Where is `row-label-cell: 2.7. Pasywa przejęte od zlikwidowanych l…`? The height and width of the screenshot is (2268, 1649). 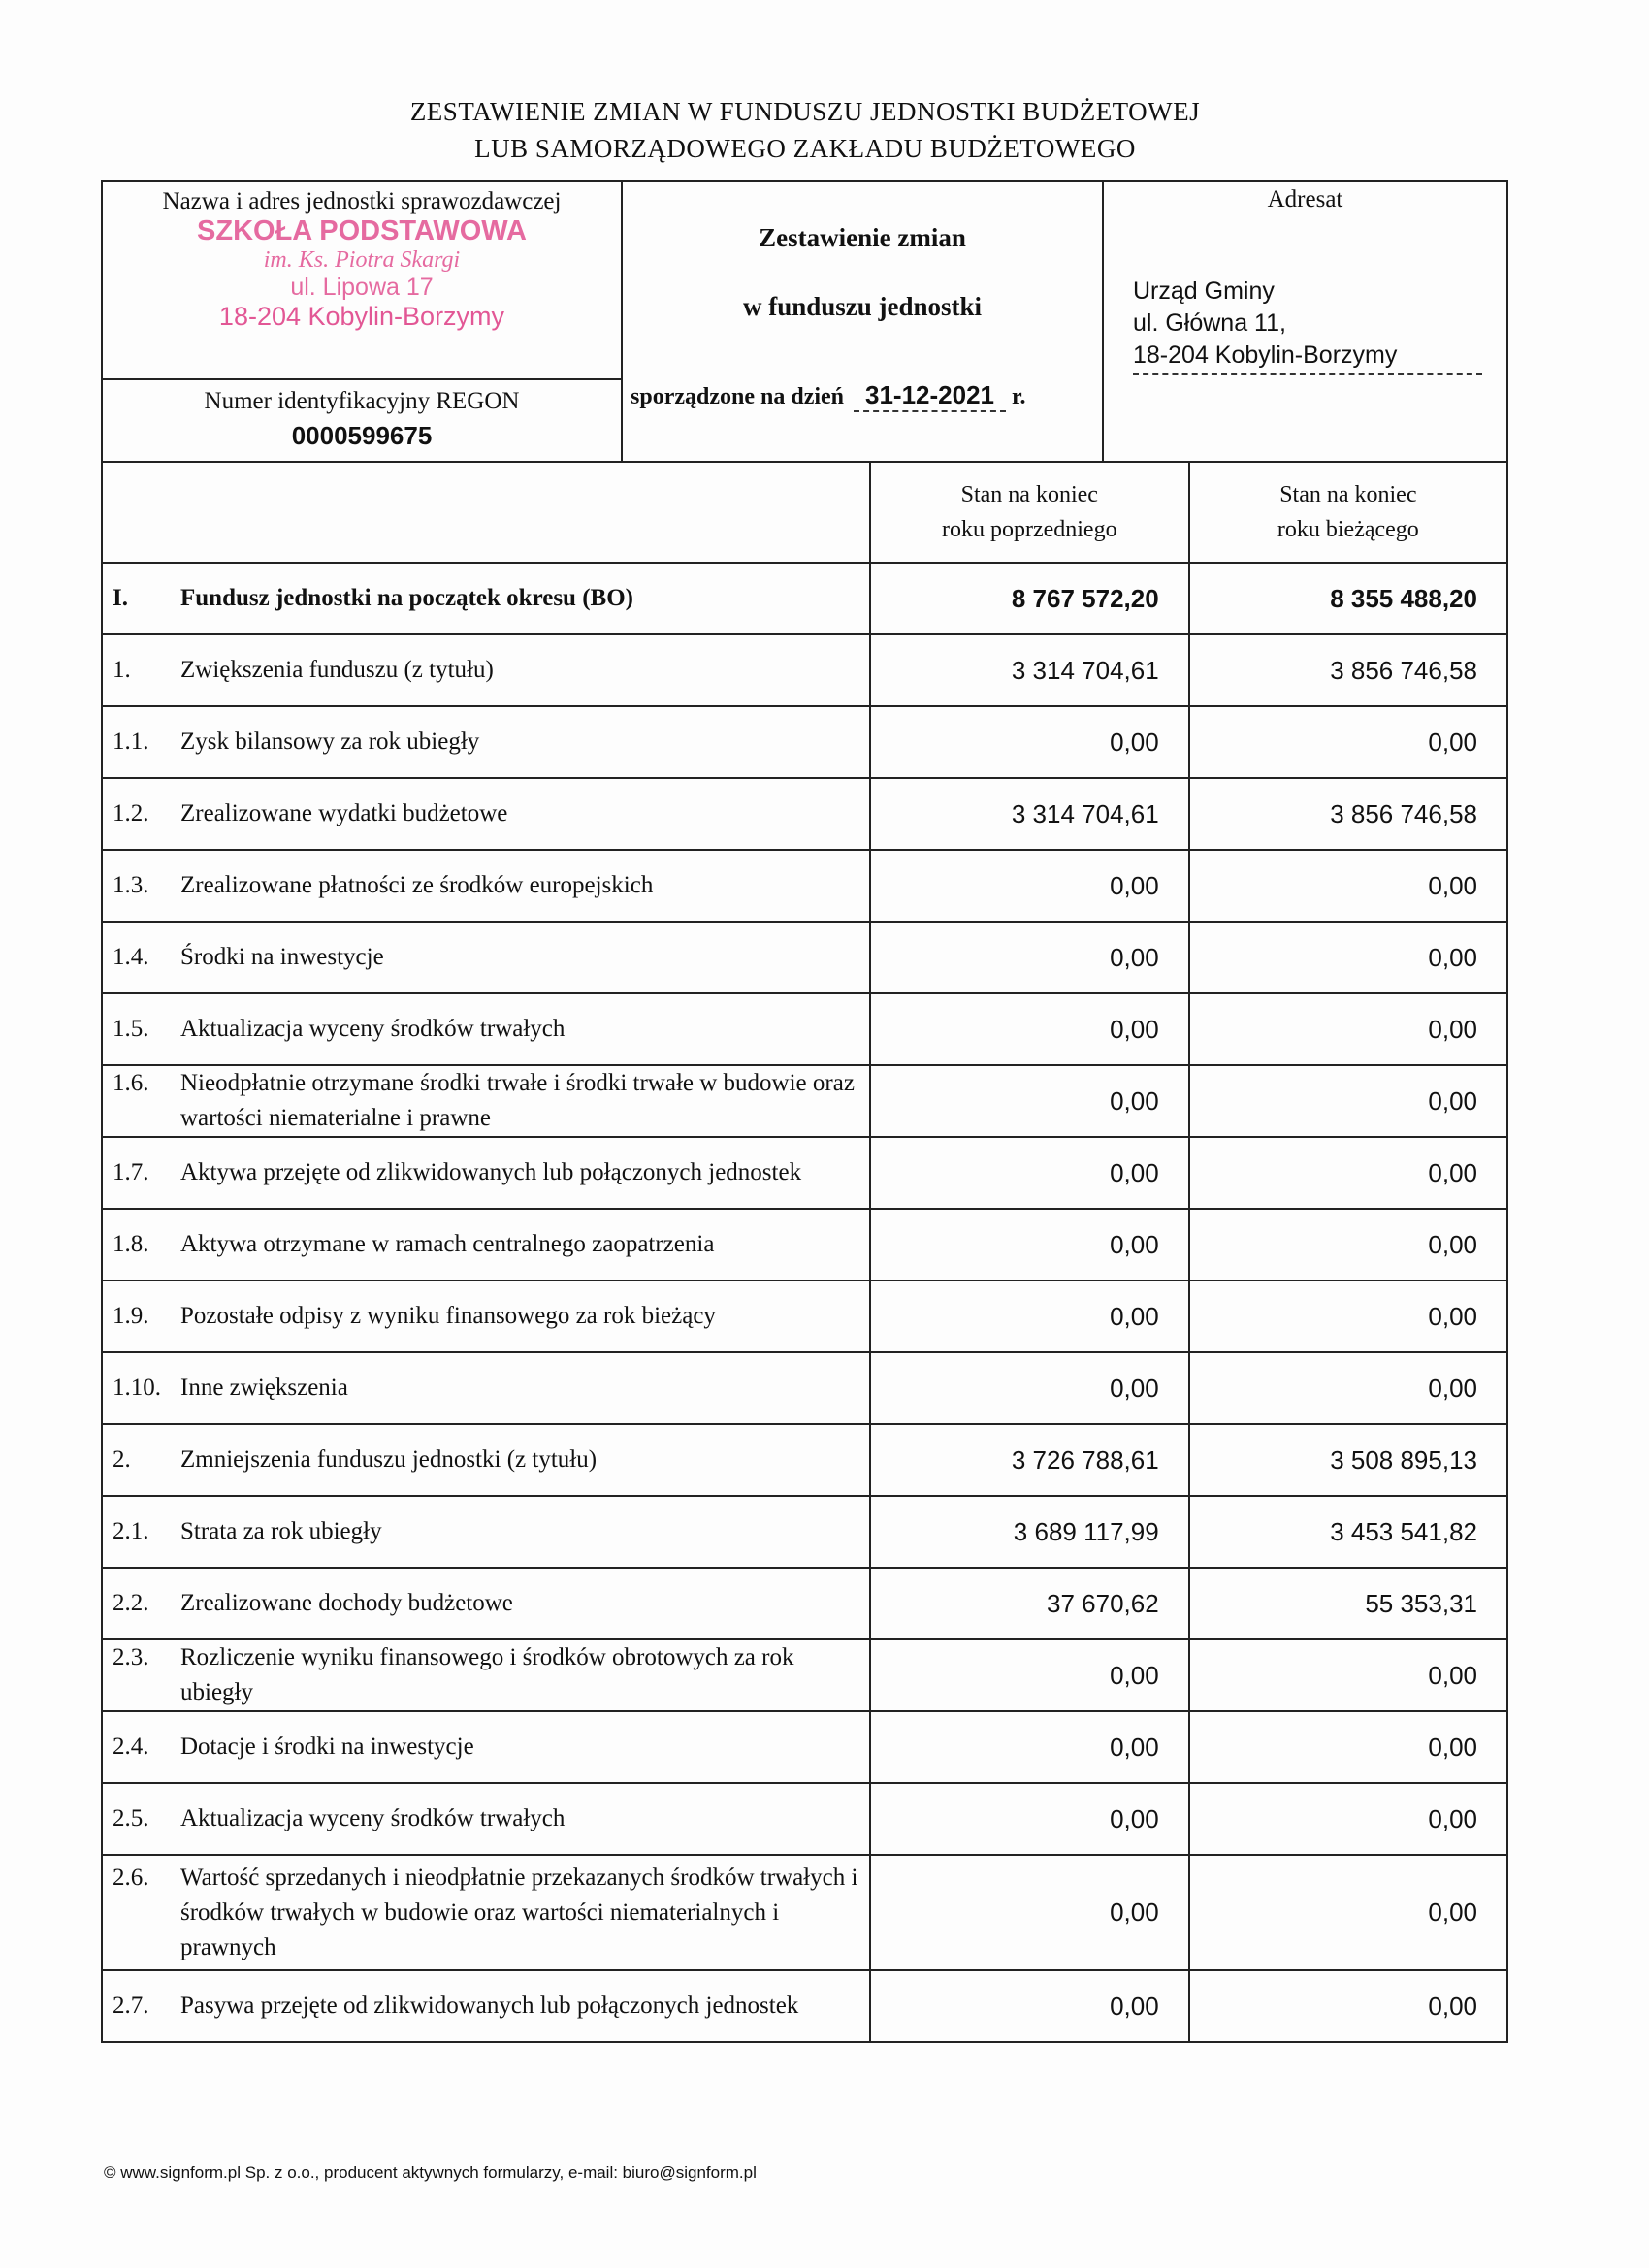 row-label-cell: 2.7. Pasywa przejęte od zlikwidowanych l… is located at coordinates (486, 2006).